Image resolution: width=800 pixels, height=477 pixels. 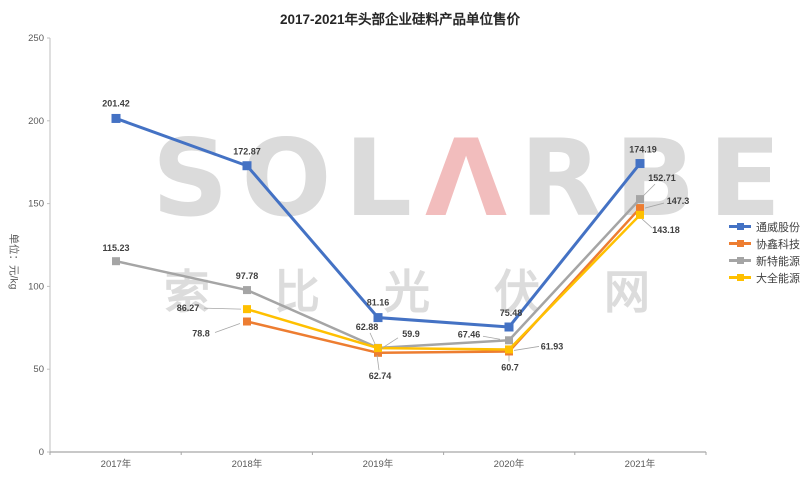 What do you see at coordinates (666, 230) in the screenshot?
I see `data-label: 143.18` at bounding box center [666, 230].